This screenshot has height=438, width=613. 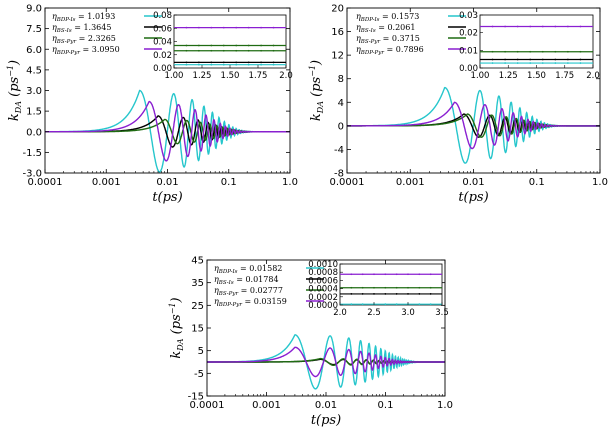 What do you see at coordinates (196, 397) in the screenshot?
I see `y-tick-label: -15` at bounding box center [196, 397].